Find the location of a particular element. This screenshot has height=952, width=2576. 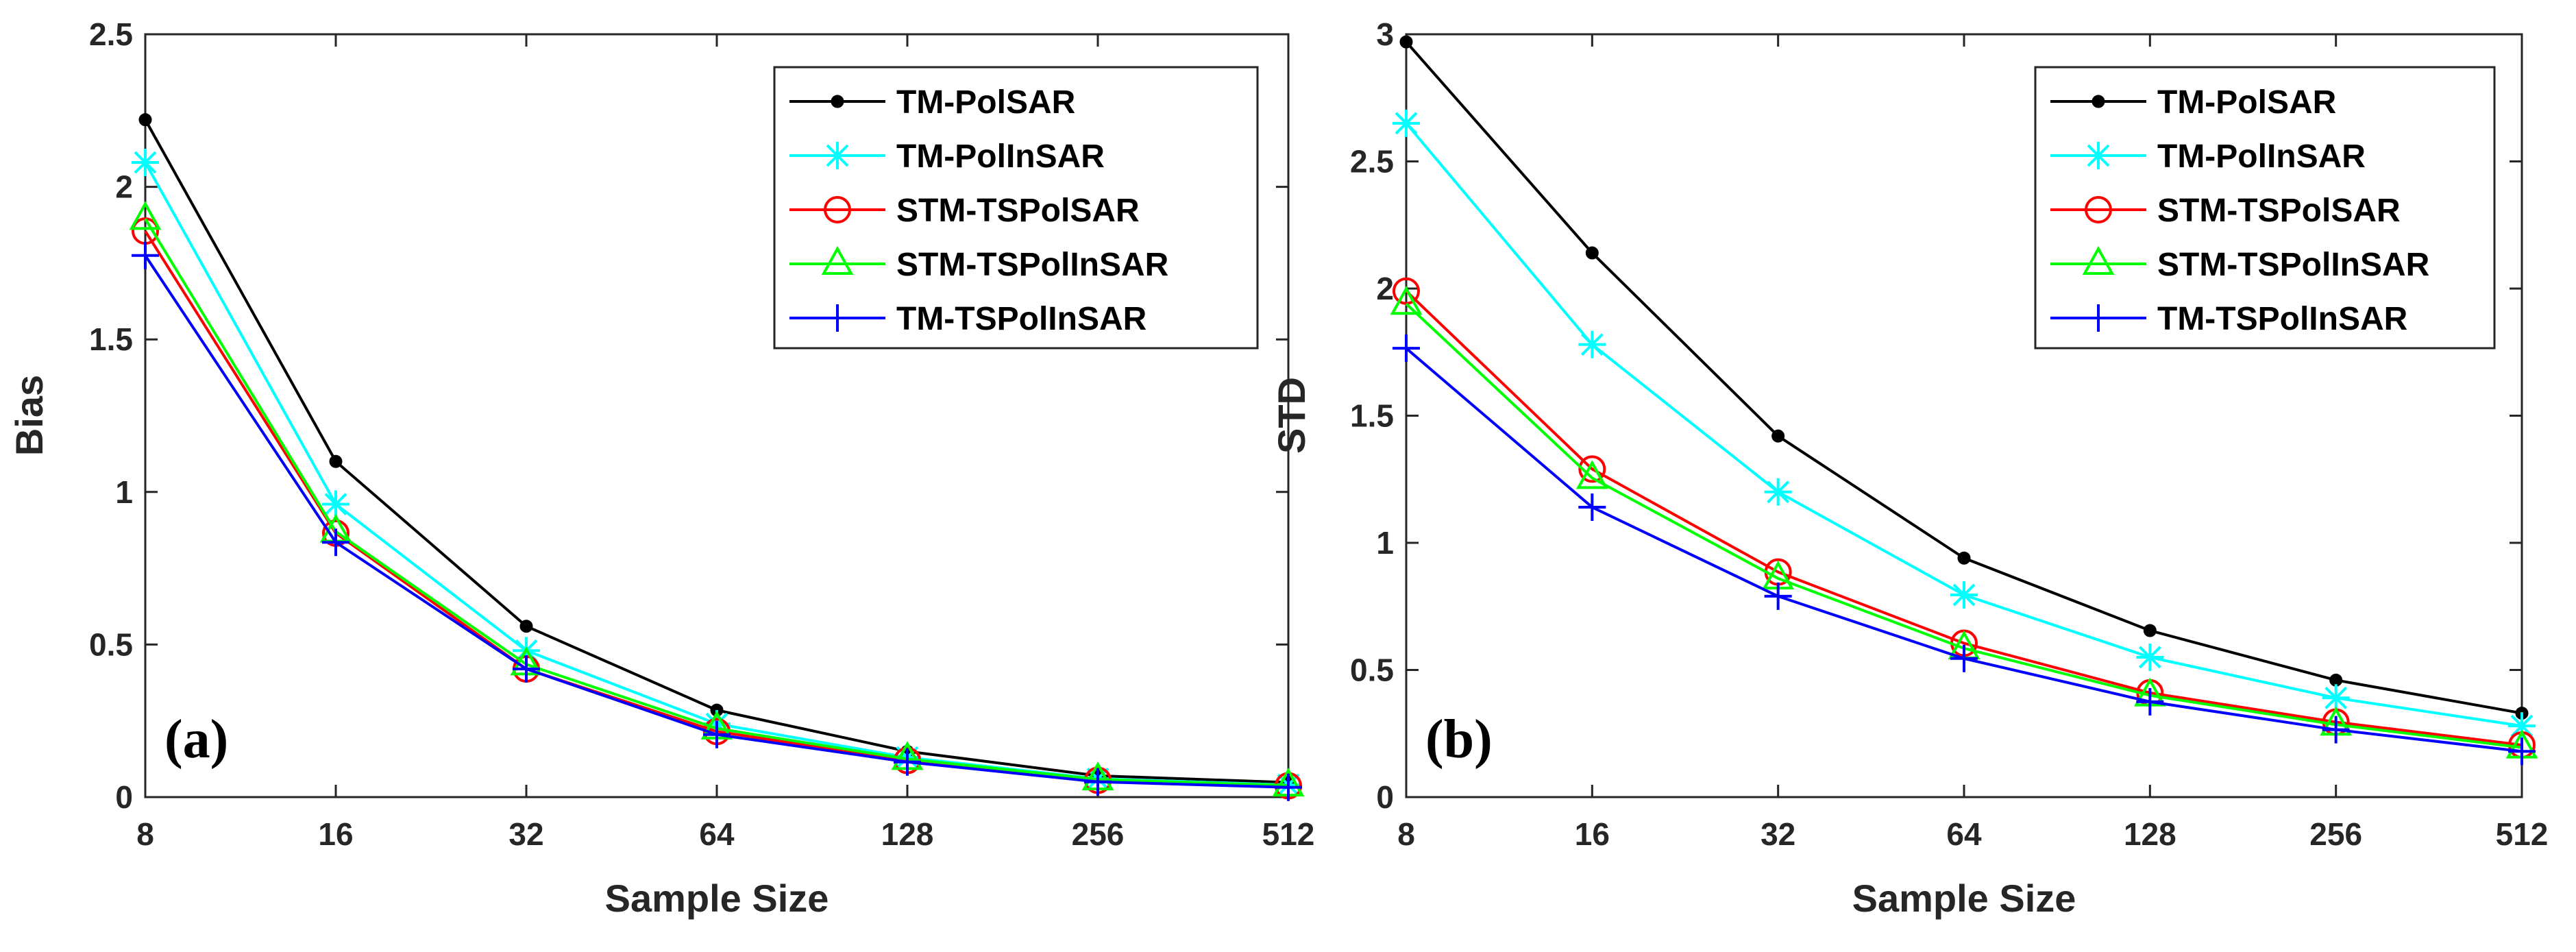

y-tick-label: 3 is located at coordinates (1385, 34).